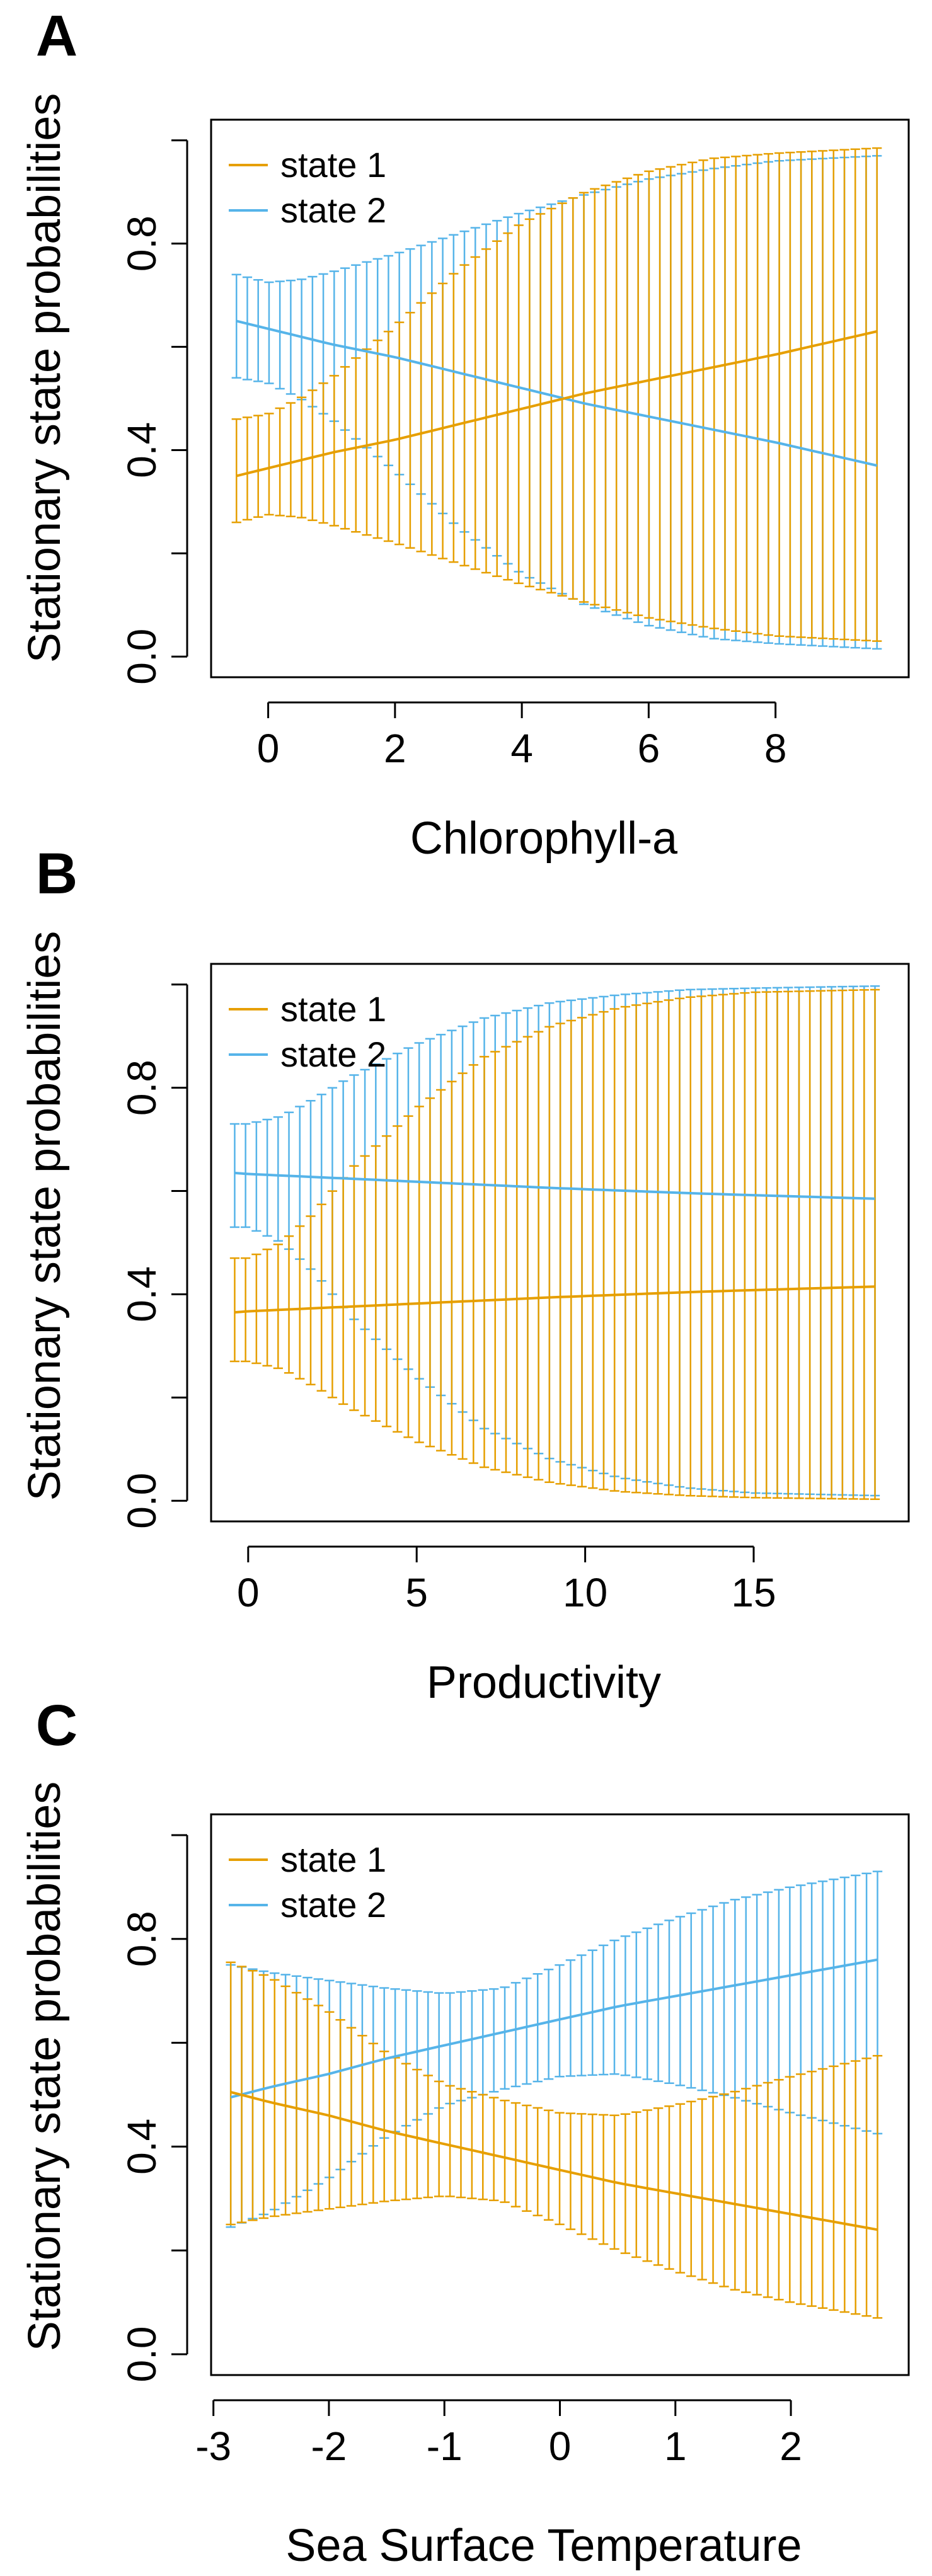  I want to click on panel-a-x-tick-label: 2, so click(395, 748).